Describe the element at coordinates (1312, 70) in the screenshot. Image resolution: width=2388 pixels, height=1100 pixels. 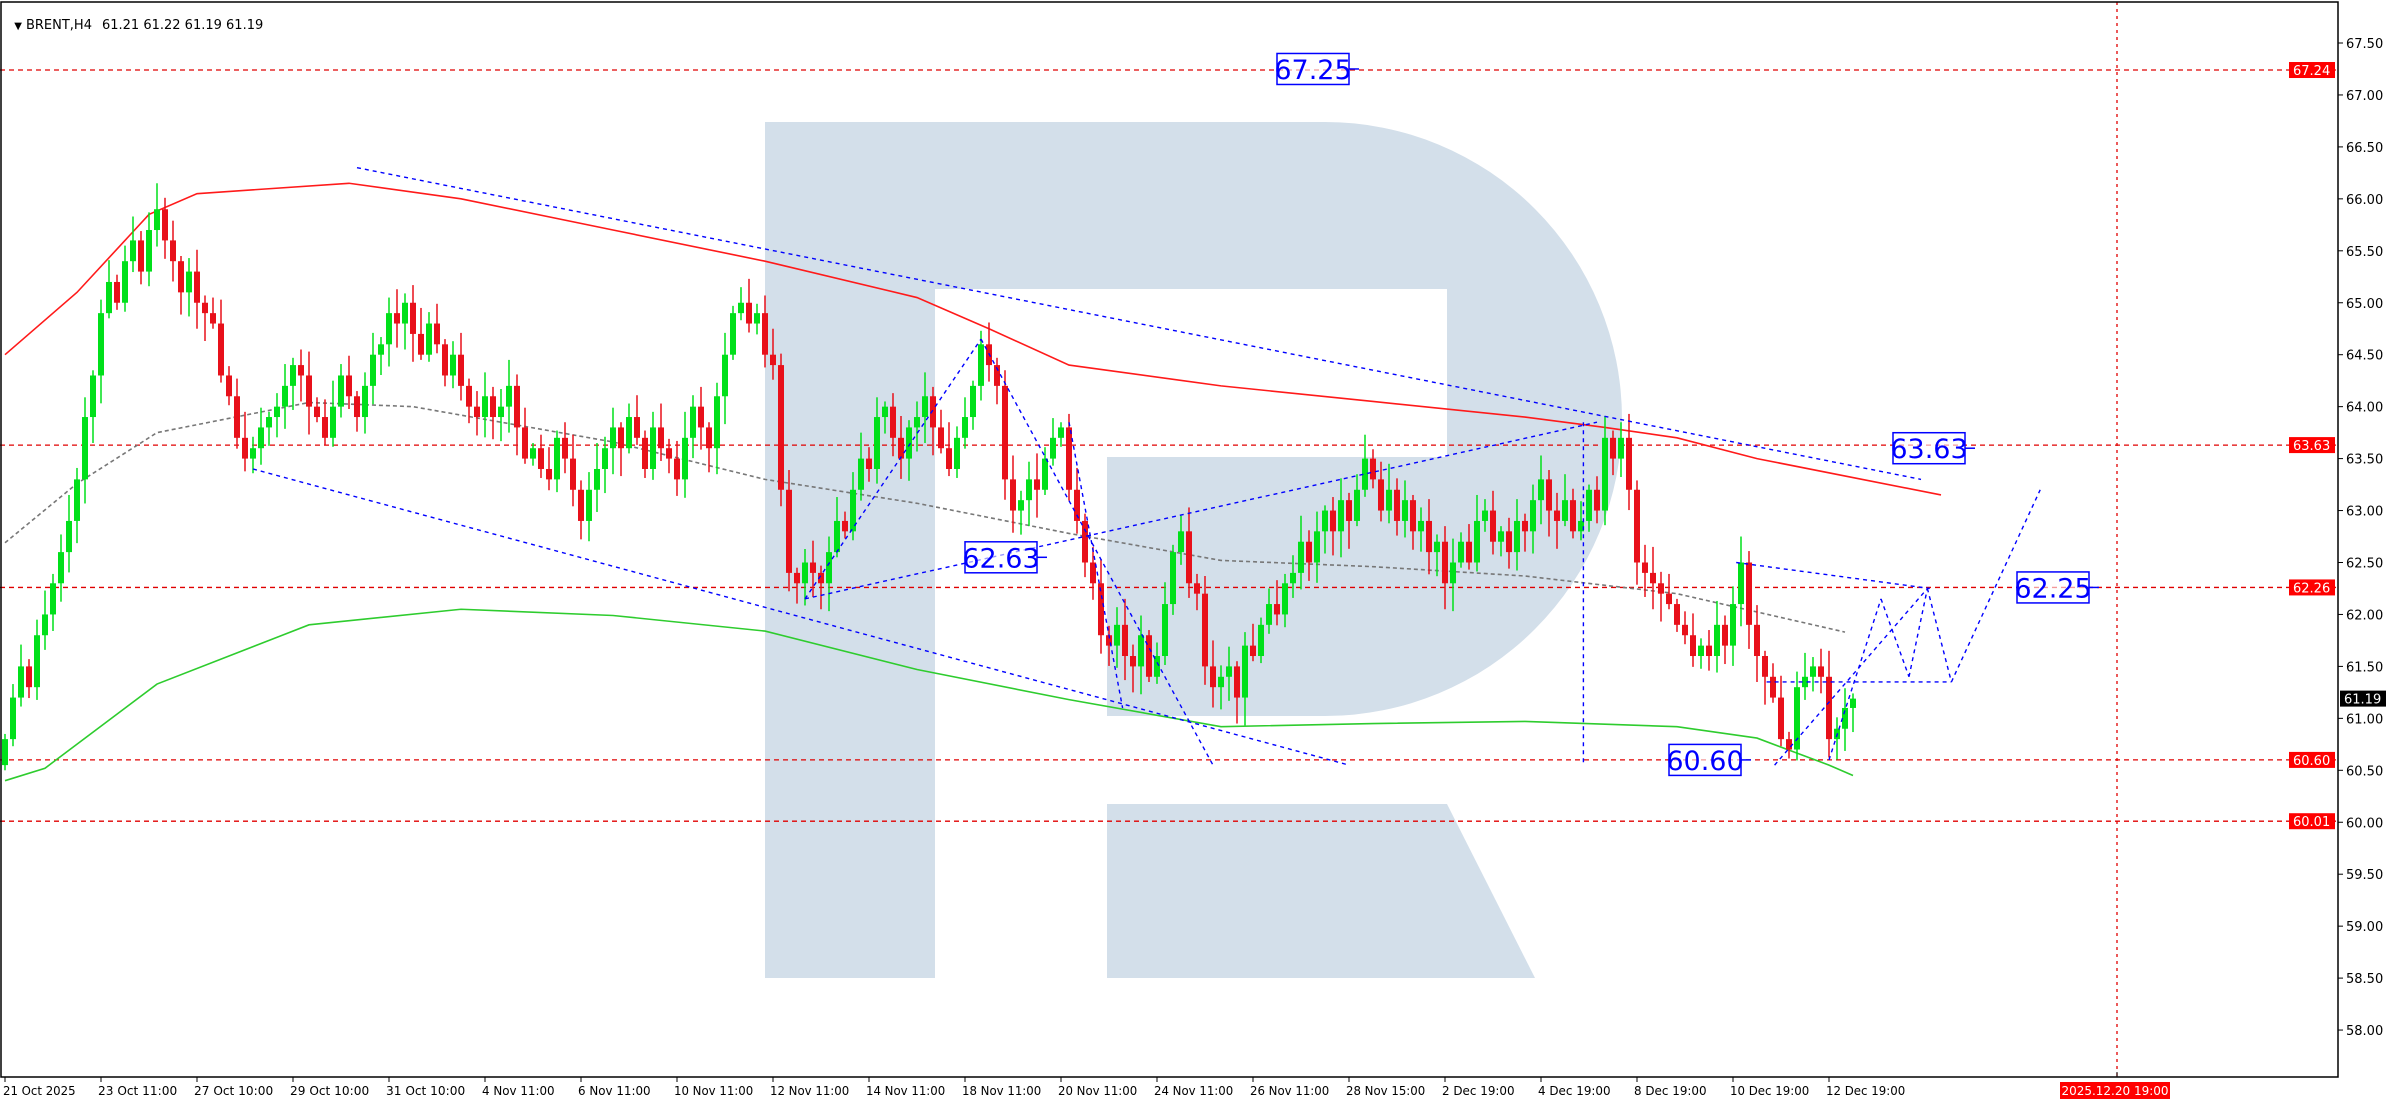
I see `label-text: 67.25` at that location.